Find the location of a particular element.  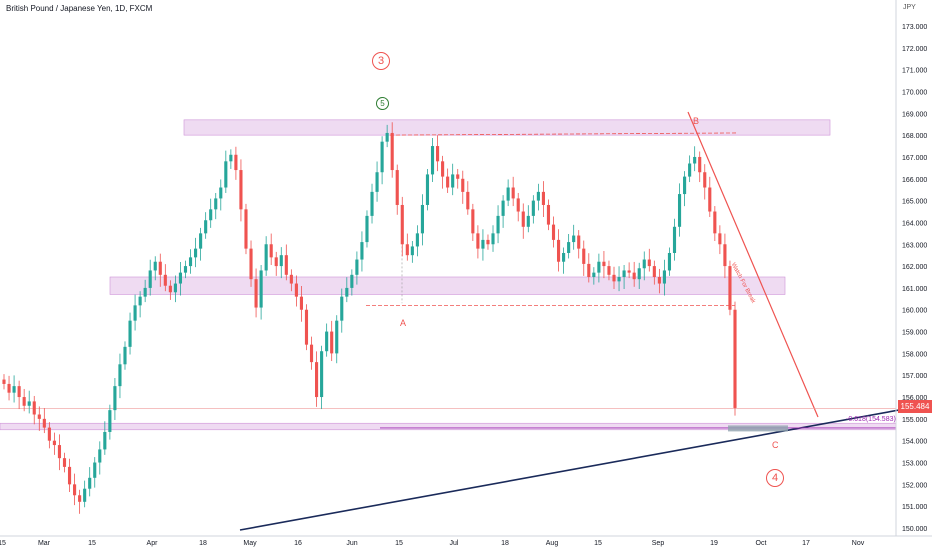

currency-label: JPY is located at coordinates (909, 7).